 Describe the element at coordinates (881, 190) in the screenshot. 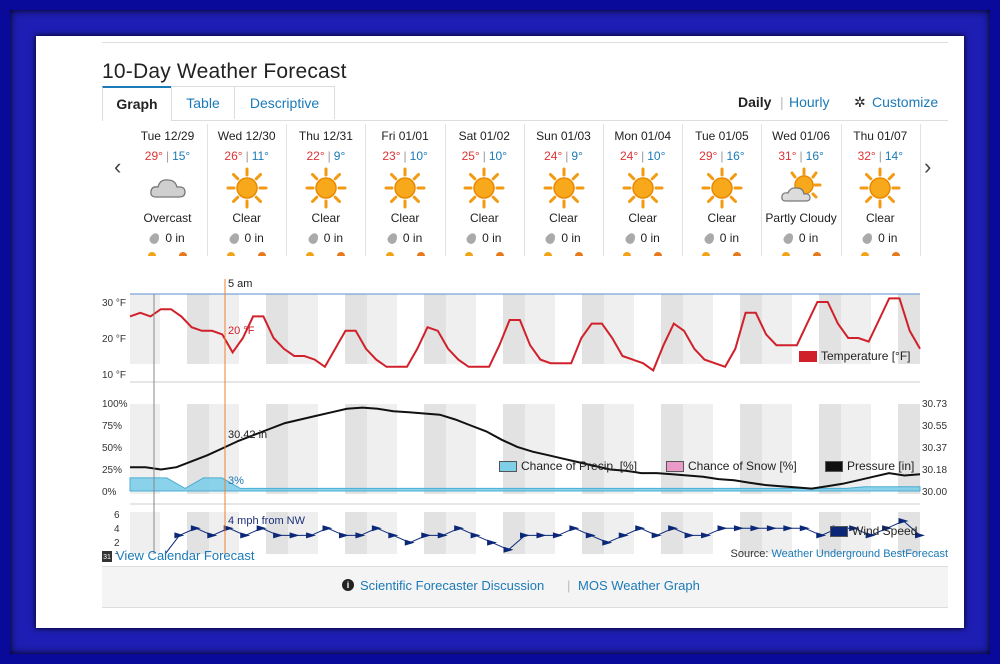

I see `day-column: Thu 01/07 32° | 14° Clear 0 in` at that location.